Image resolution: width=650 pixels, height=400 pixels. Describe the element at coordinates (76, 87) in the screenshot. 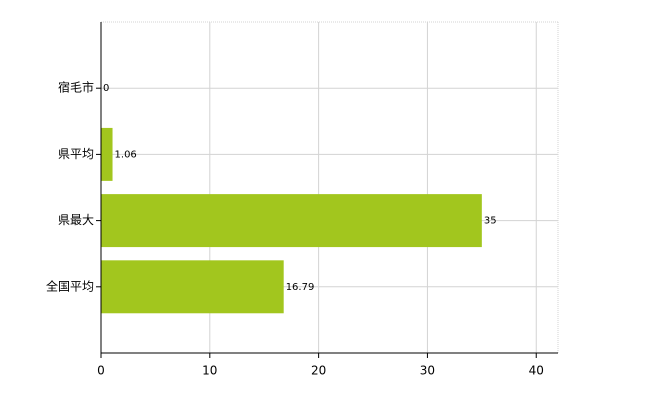

I see `y-tick-label: 宿毛市` at that location.